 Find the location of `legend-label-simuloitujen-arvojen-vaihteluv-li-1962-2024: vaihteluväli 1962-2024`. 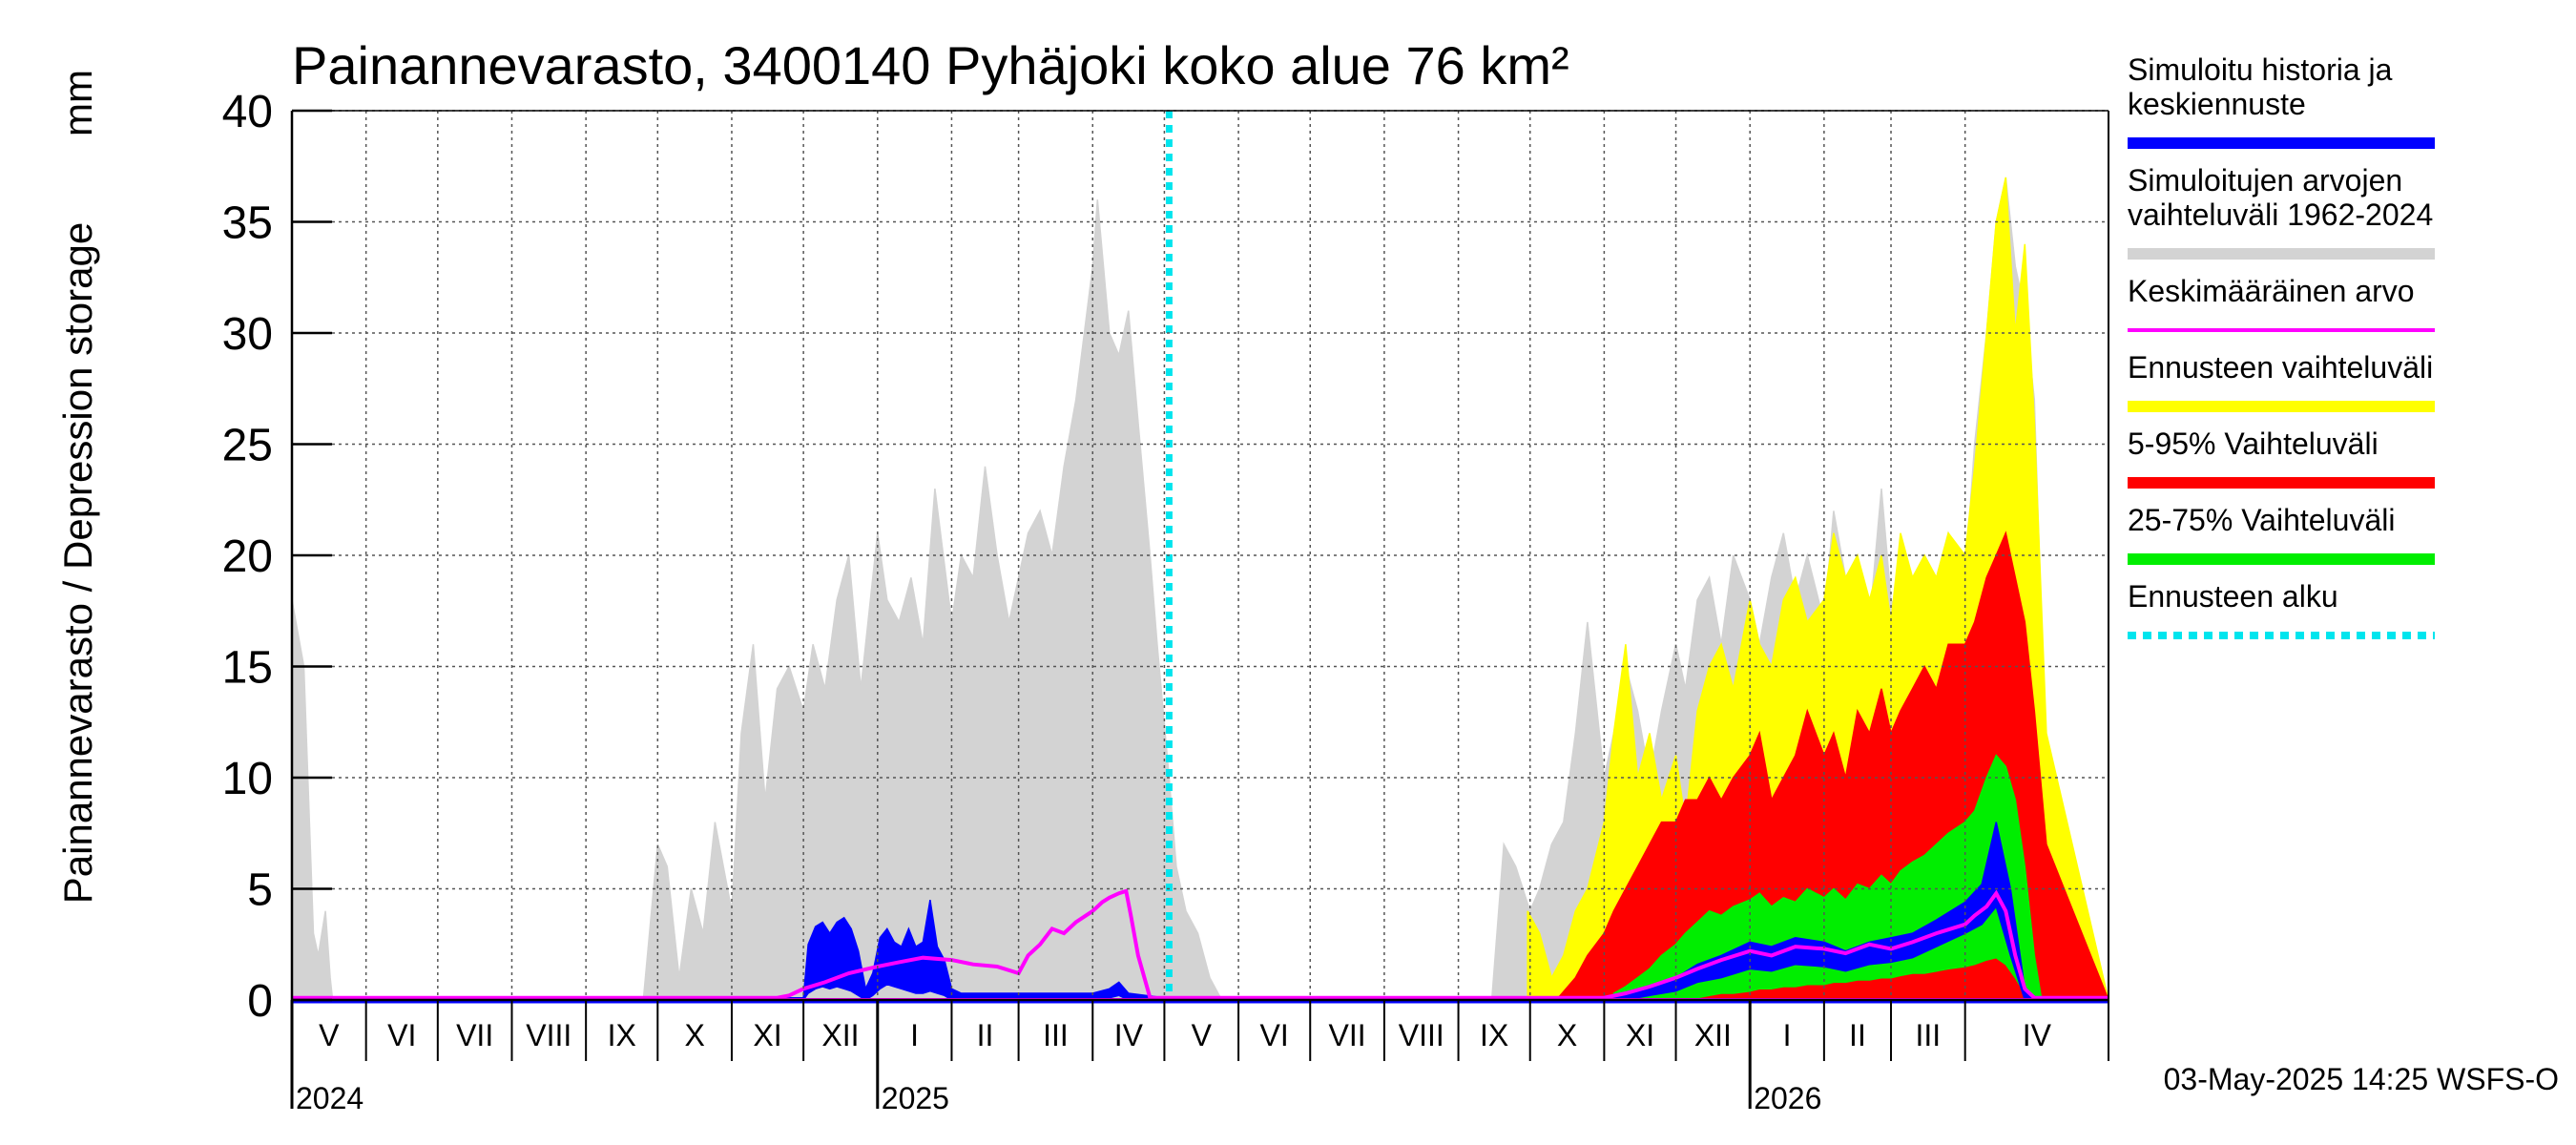

legend-label-simuloitujen-arvojen-vaihteluv-li-1962-2024: vaihteluväli 1962-2024 is located at coordinates (2280, 215).